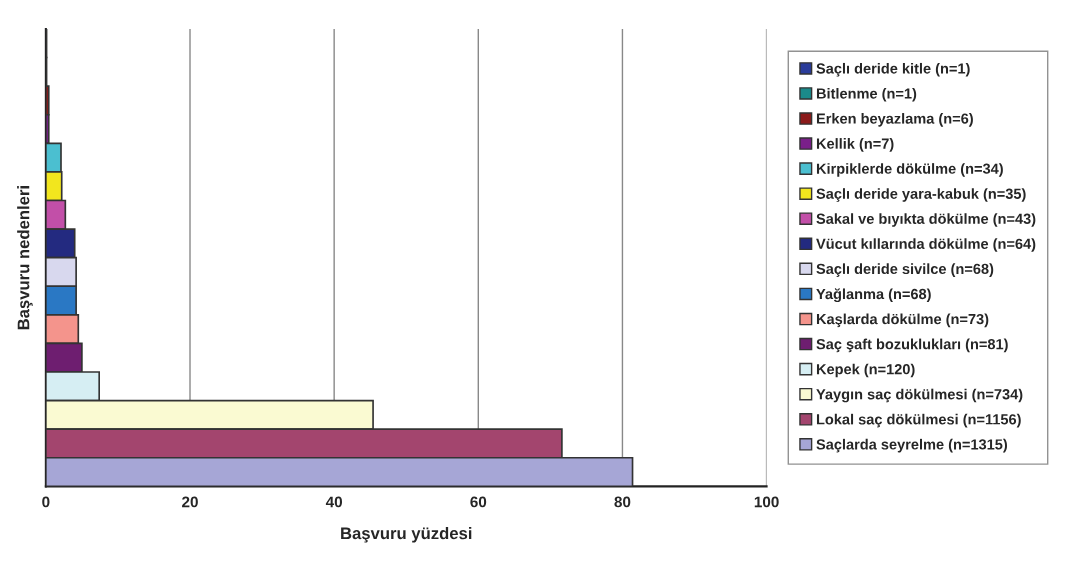  What do you see at coordinates (406, 534) in the screenshot?
I see `x-axis-title: Başvuru yüzdesi` at bounding box center [406, 534].